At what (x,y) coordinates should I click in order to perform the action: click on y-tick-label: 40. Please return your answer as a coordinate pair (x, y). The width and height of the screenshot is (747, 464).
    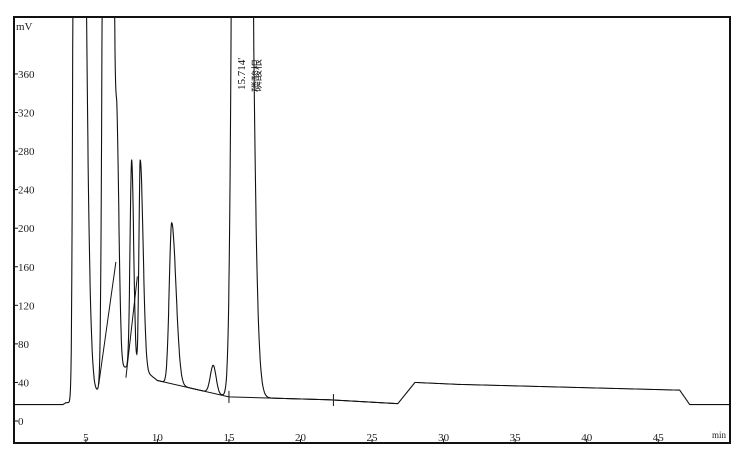
    Looking at the image, I should click on (24, 383).